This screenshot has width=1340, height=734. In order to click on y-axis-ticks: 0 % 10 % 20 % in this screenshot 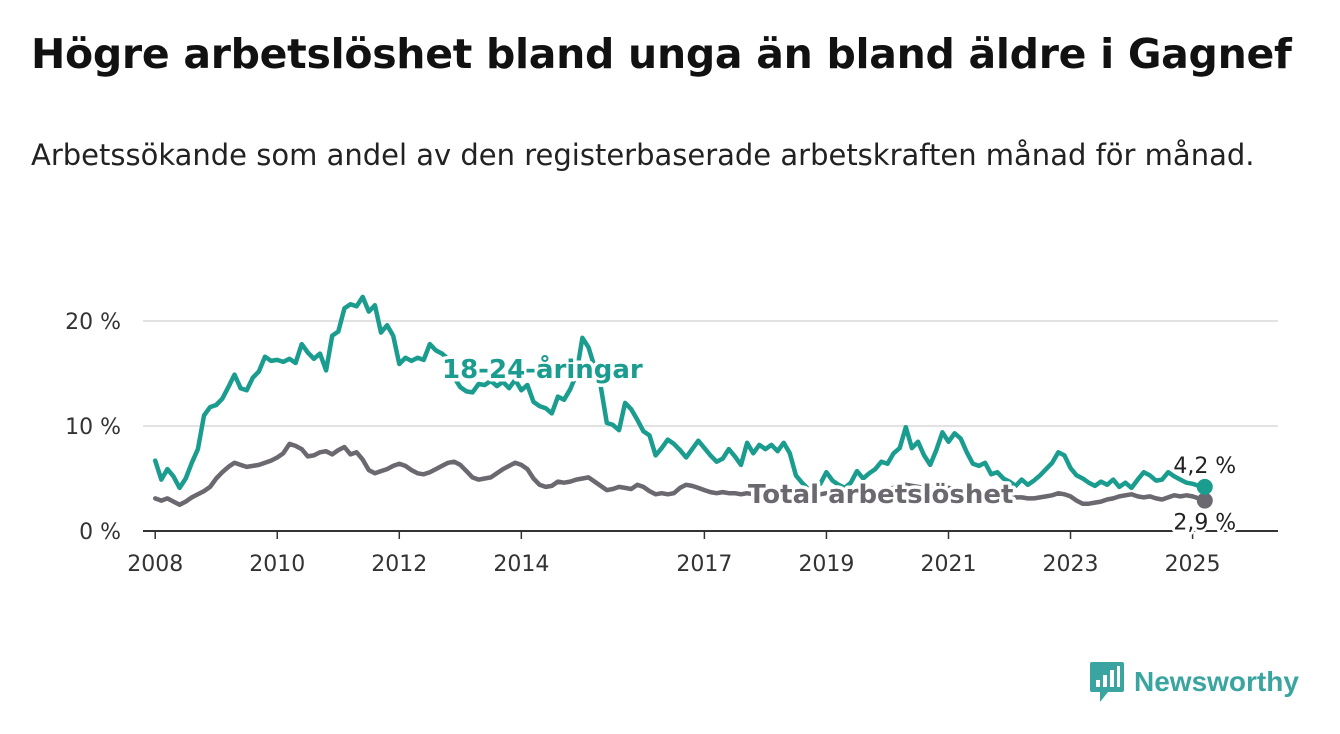, I will do `click(93, 427)`.